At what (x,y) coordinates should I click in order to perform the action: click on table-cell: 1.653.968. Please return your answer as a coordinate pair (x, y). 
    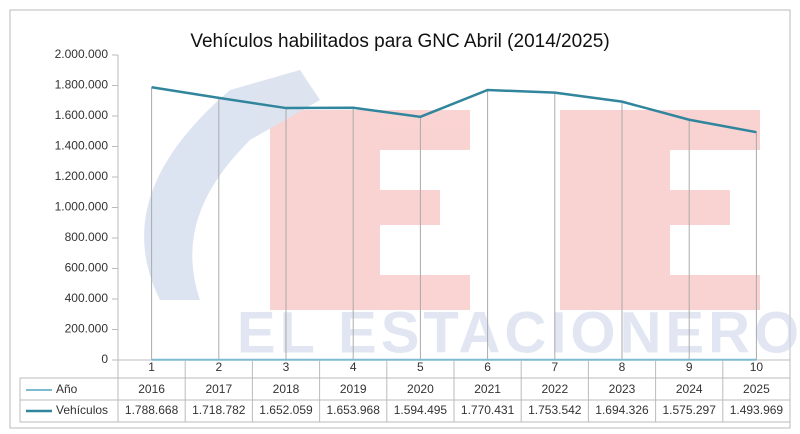
    Looking at the image, I should click on (354, 410).